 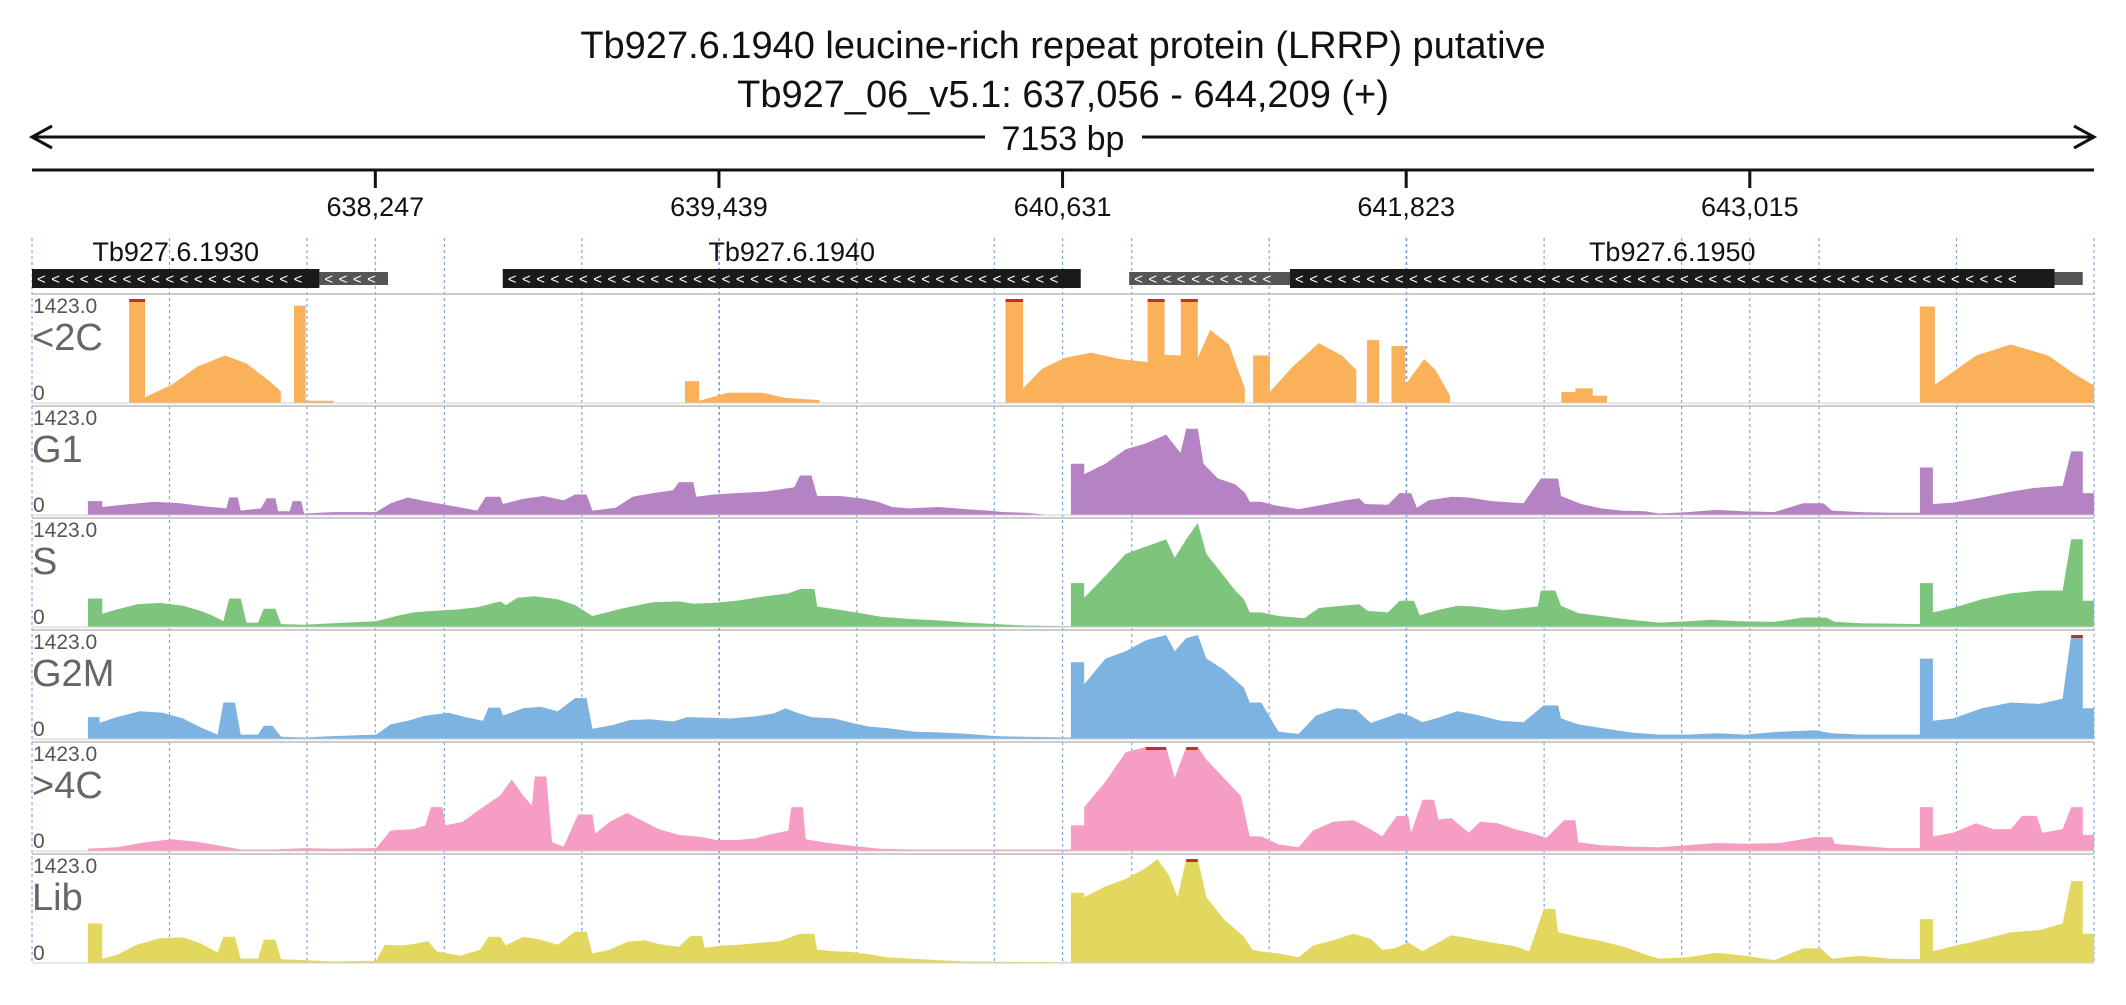 What do you see at coordinates (57, 898) in the screenshot?
I see `track-name-5: Lib` at bounding box center [57, 898].